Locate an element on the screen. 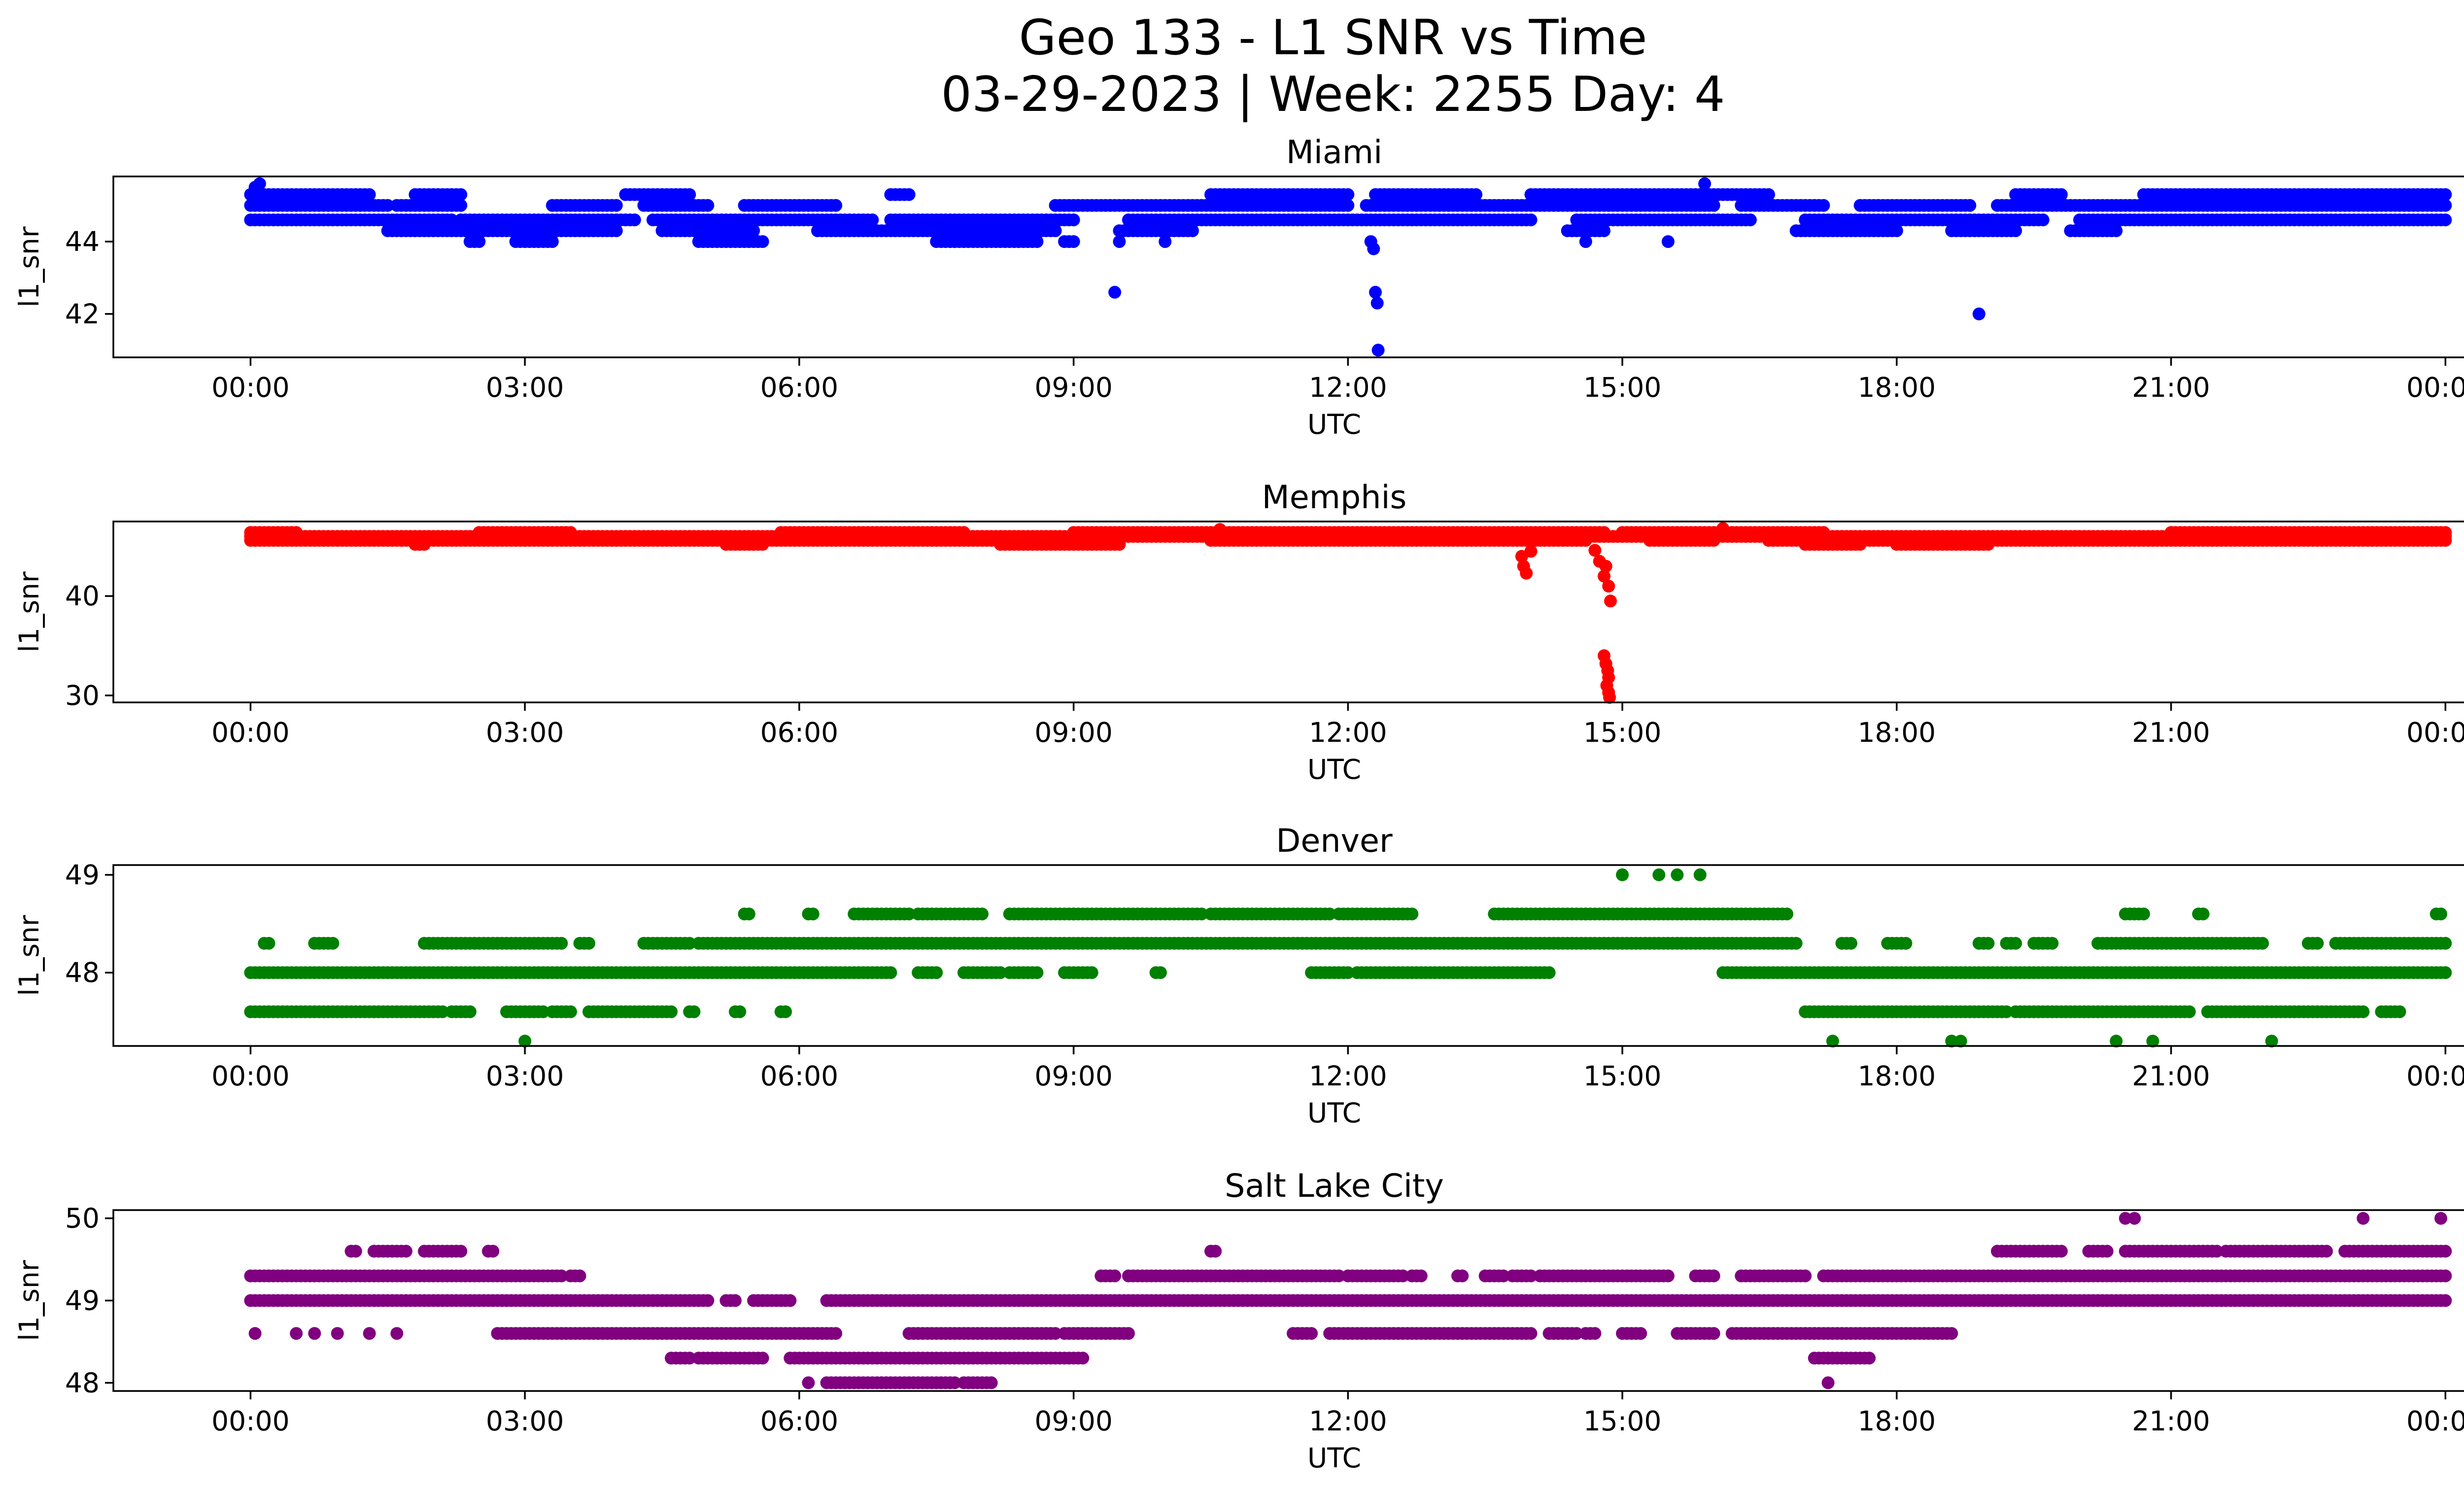 This screenshot has width=2464, height=1495. memphis-x-tick-label: 00:00 is located at coordinates (250, 732).